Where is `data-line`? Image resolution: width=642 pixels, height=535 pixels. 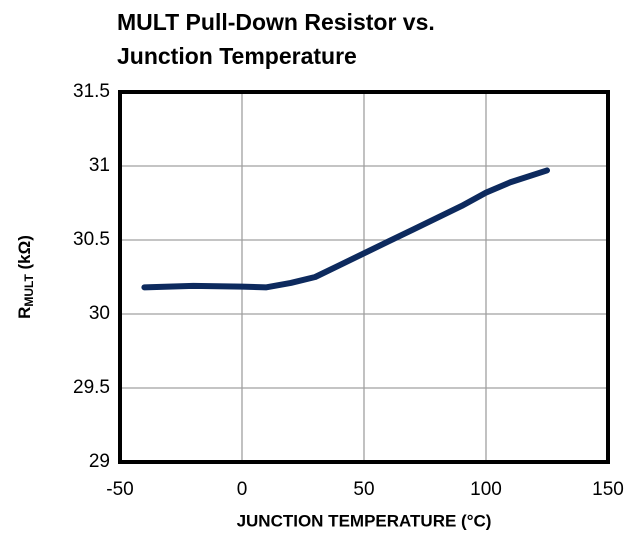 data-line is located at coordinates (345, 229).